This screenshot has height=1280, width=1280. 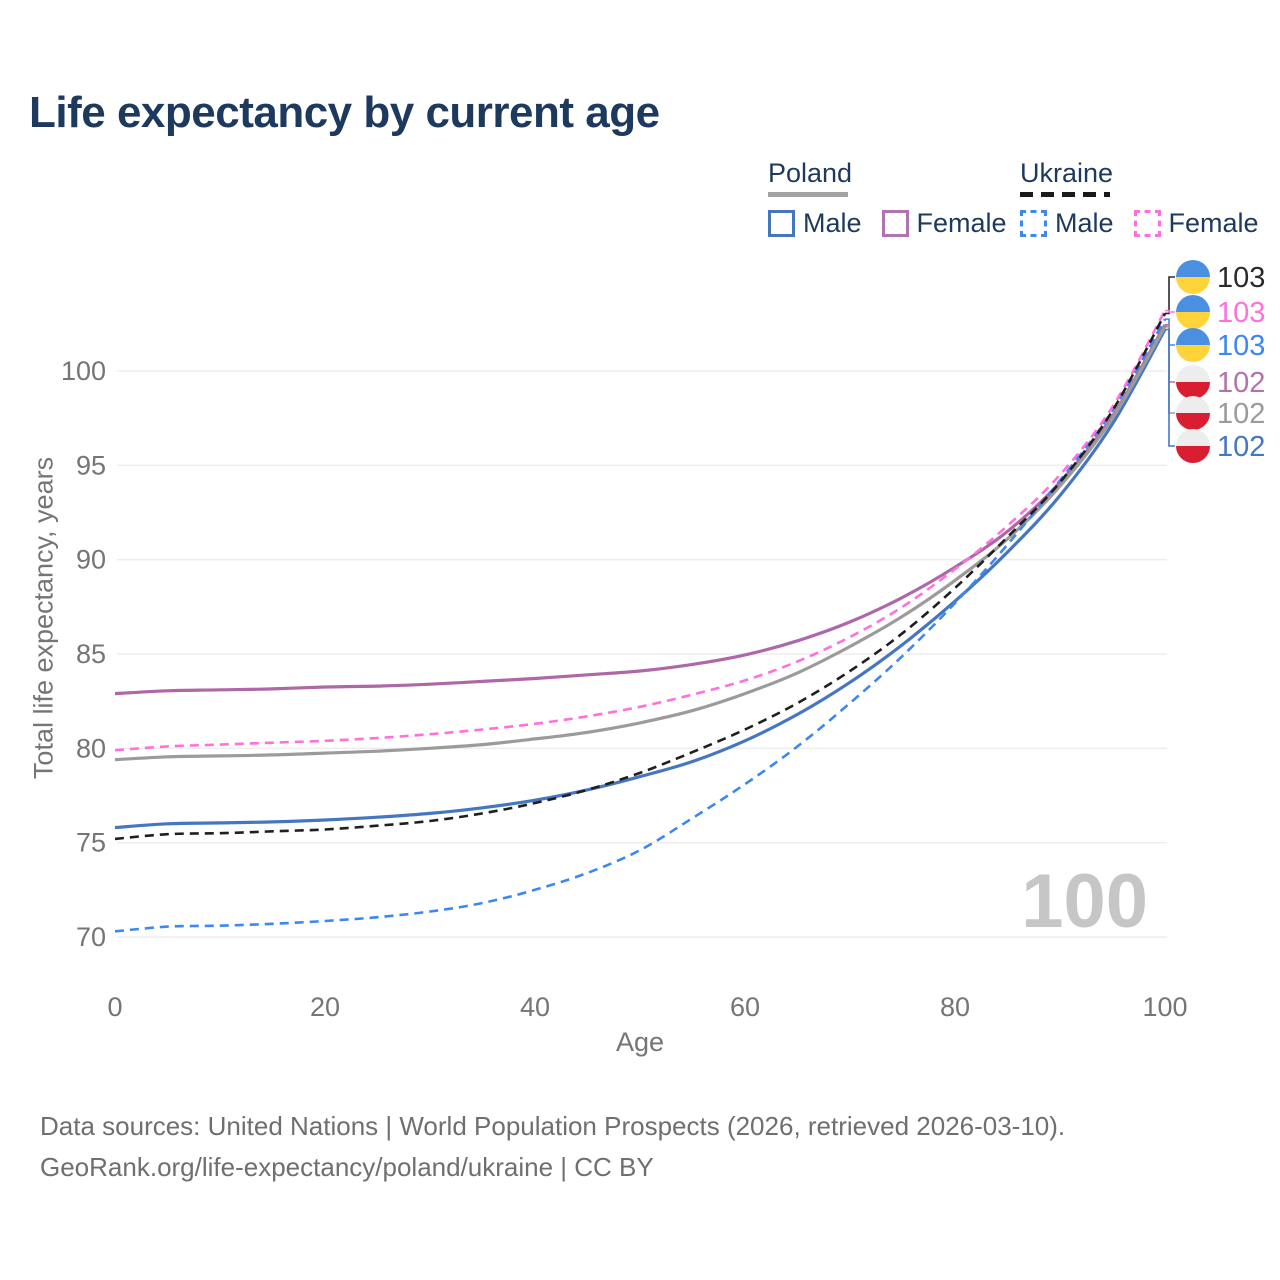 What do you see at coordinates (1147, 223) in the screenshot?
I see `legend-swatch-ukraine-female` at bounding box center [1147, 223].